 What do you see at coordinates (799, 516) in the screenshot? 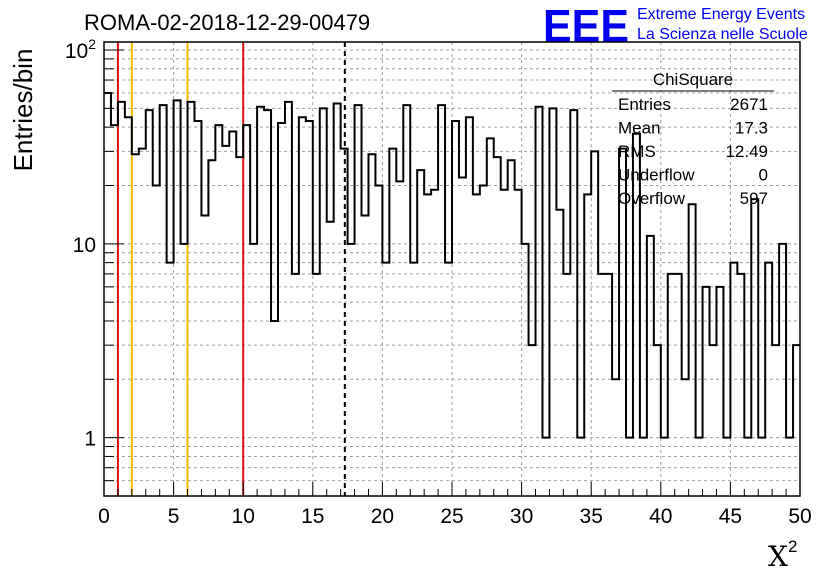
I see `x-tick-label: 50` at bounding box center [799, 516].